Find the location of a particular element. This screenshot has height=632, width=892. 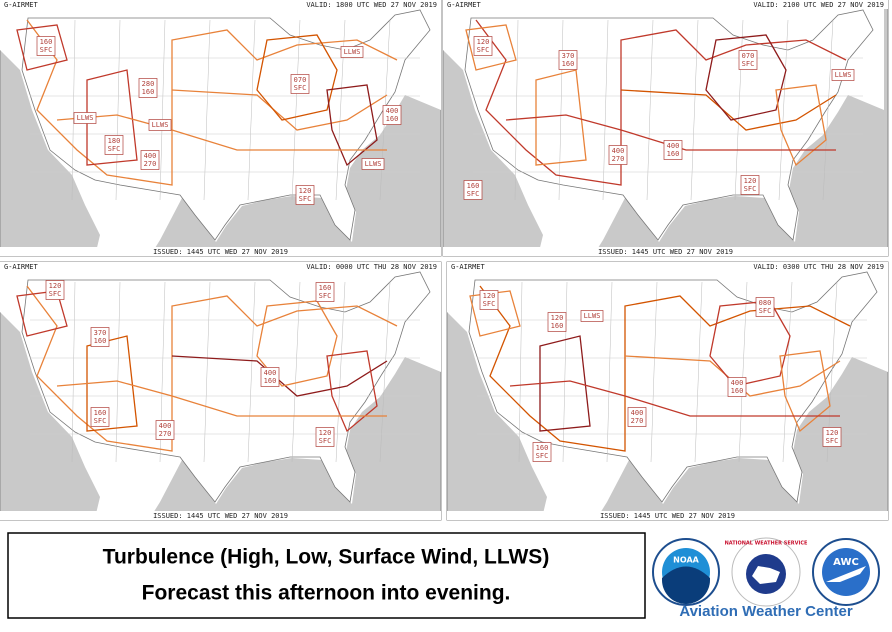

center-name: Aviation Weather Center is located at coordinates (766, 611).